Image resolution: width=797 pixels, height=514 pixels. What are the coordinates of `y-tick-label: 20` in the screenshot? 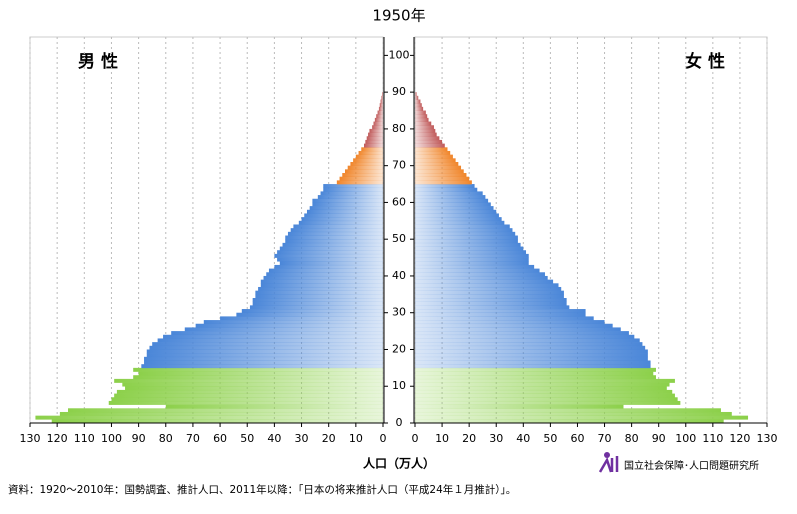 It's located at (399, 348).